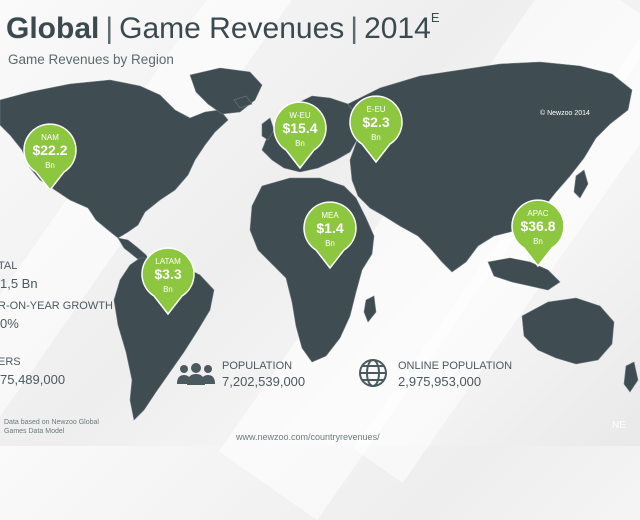  Describe the element at coordinates (164, 339) in the screenshot. I see `south-america` at that location.